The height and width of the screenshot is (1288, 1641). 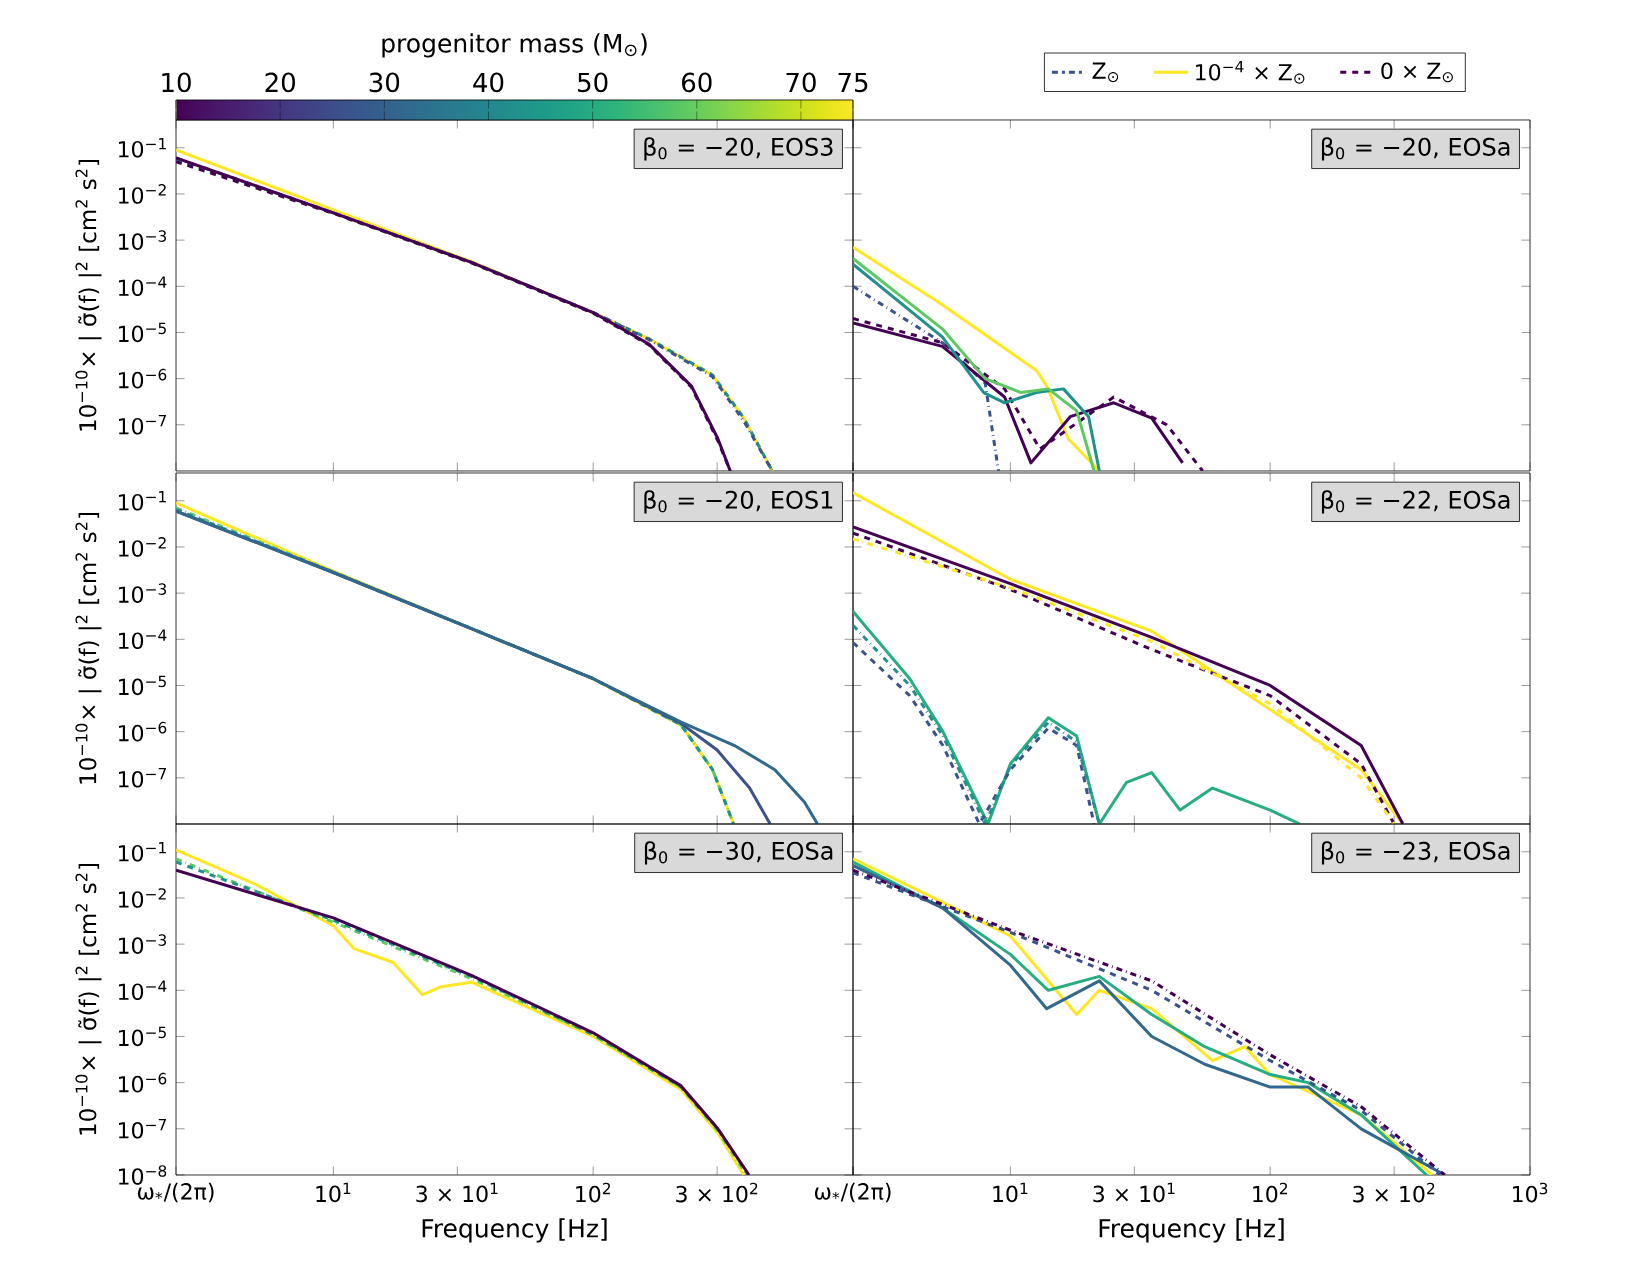 What do you see at coordinates (697, 82) in the screenshot?
I see `color-bar-label: 60` at bounding box center [697, 82].